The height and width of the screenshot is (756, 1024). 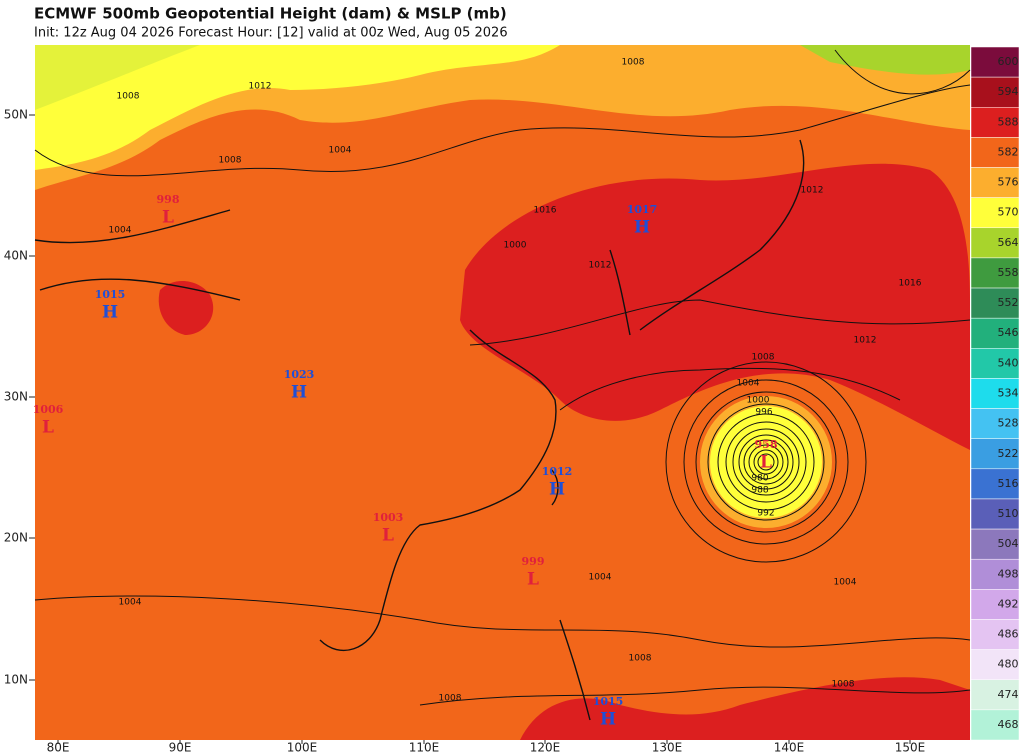 What do you see at coordinates (1008, 121) in the screenshot?
I see `colorbar-label: 588` at bounding box center [1008, 121].